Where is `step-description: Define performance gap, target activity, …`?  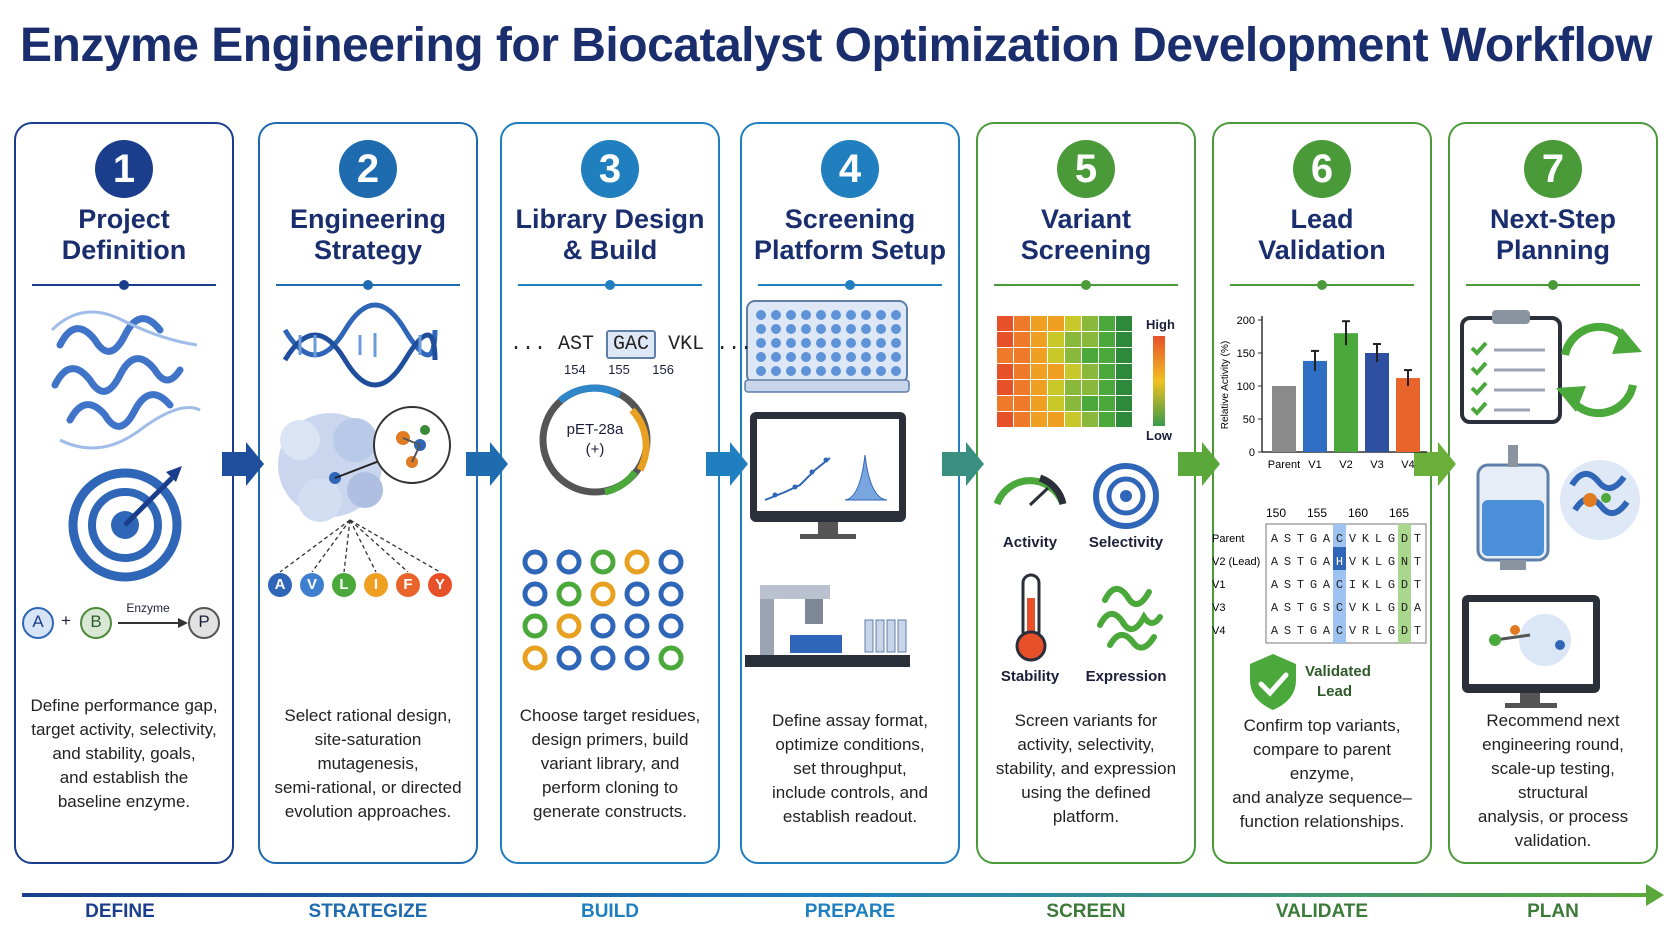 step-description: Define performance gap, target activity, … is located at coordinates (124, 754).